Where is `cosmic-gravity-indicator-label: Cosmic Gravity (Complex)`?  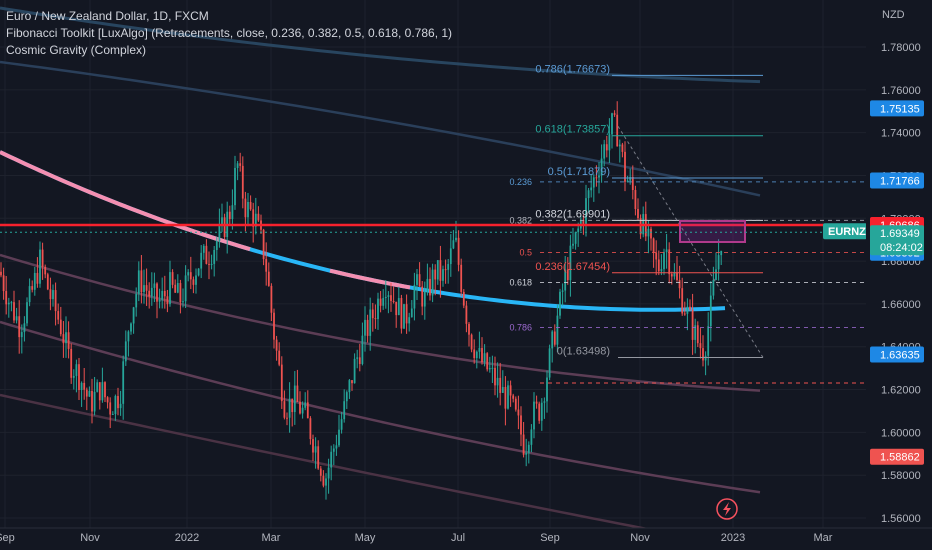 cosmic-gravity-indicator-label: Cosmic Gravity (Complex) is located at coordinates (76, 50).